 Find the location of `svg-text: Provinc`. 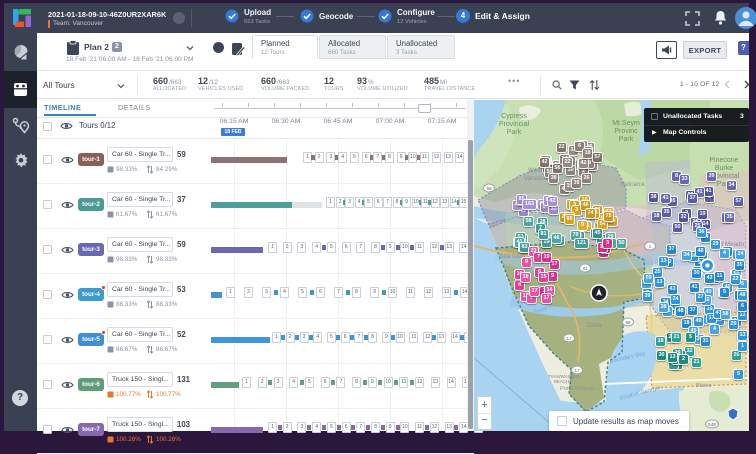

svg-text: Provinc is located at coordinates (626, 131).